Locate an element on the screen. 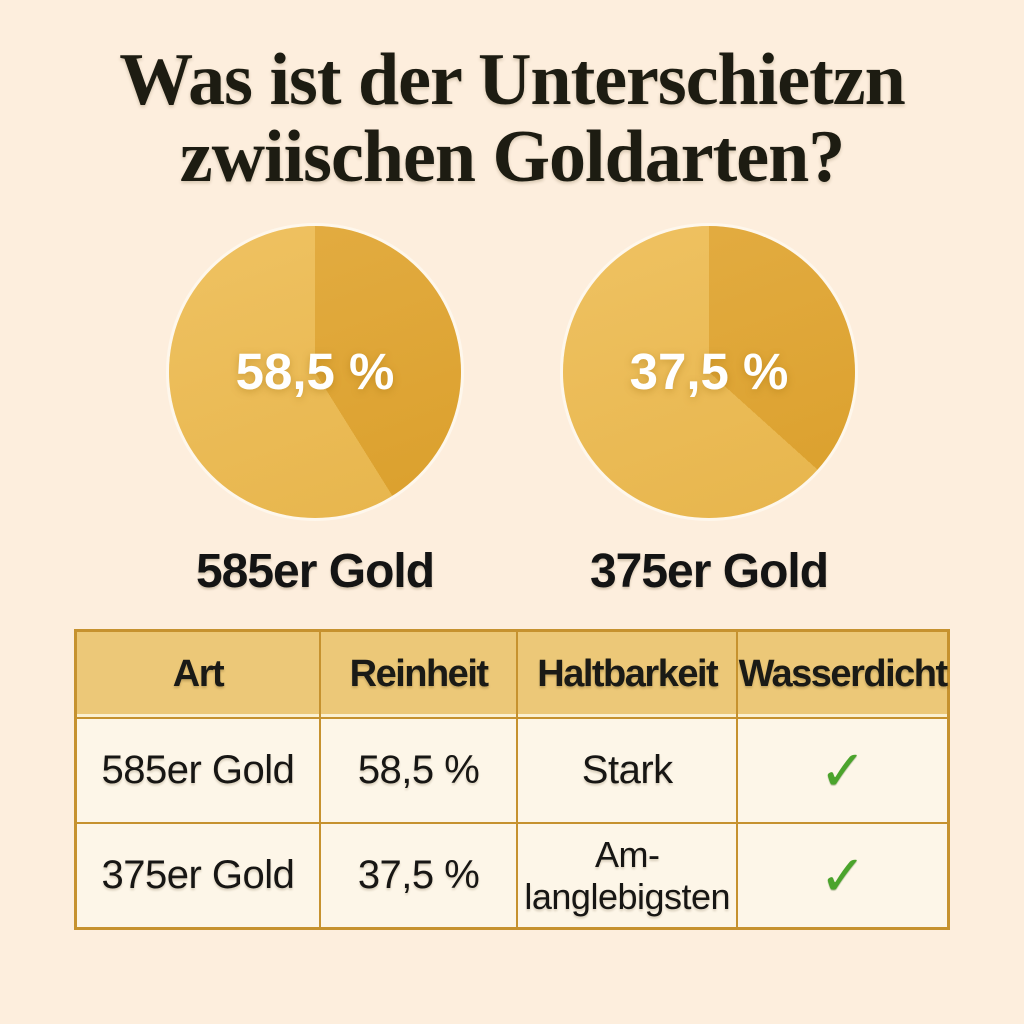 Image resolution: width=1024 pixels, height=1024 pixels. header-cell-haltbarkeit: Haltbarkeit is located at coordinates (627, 674).